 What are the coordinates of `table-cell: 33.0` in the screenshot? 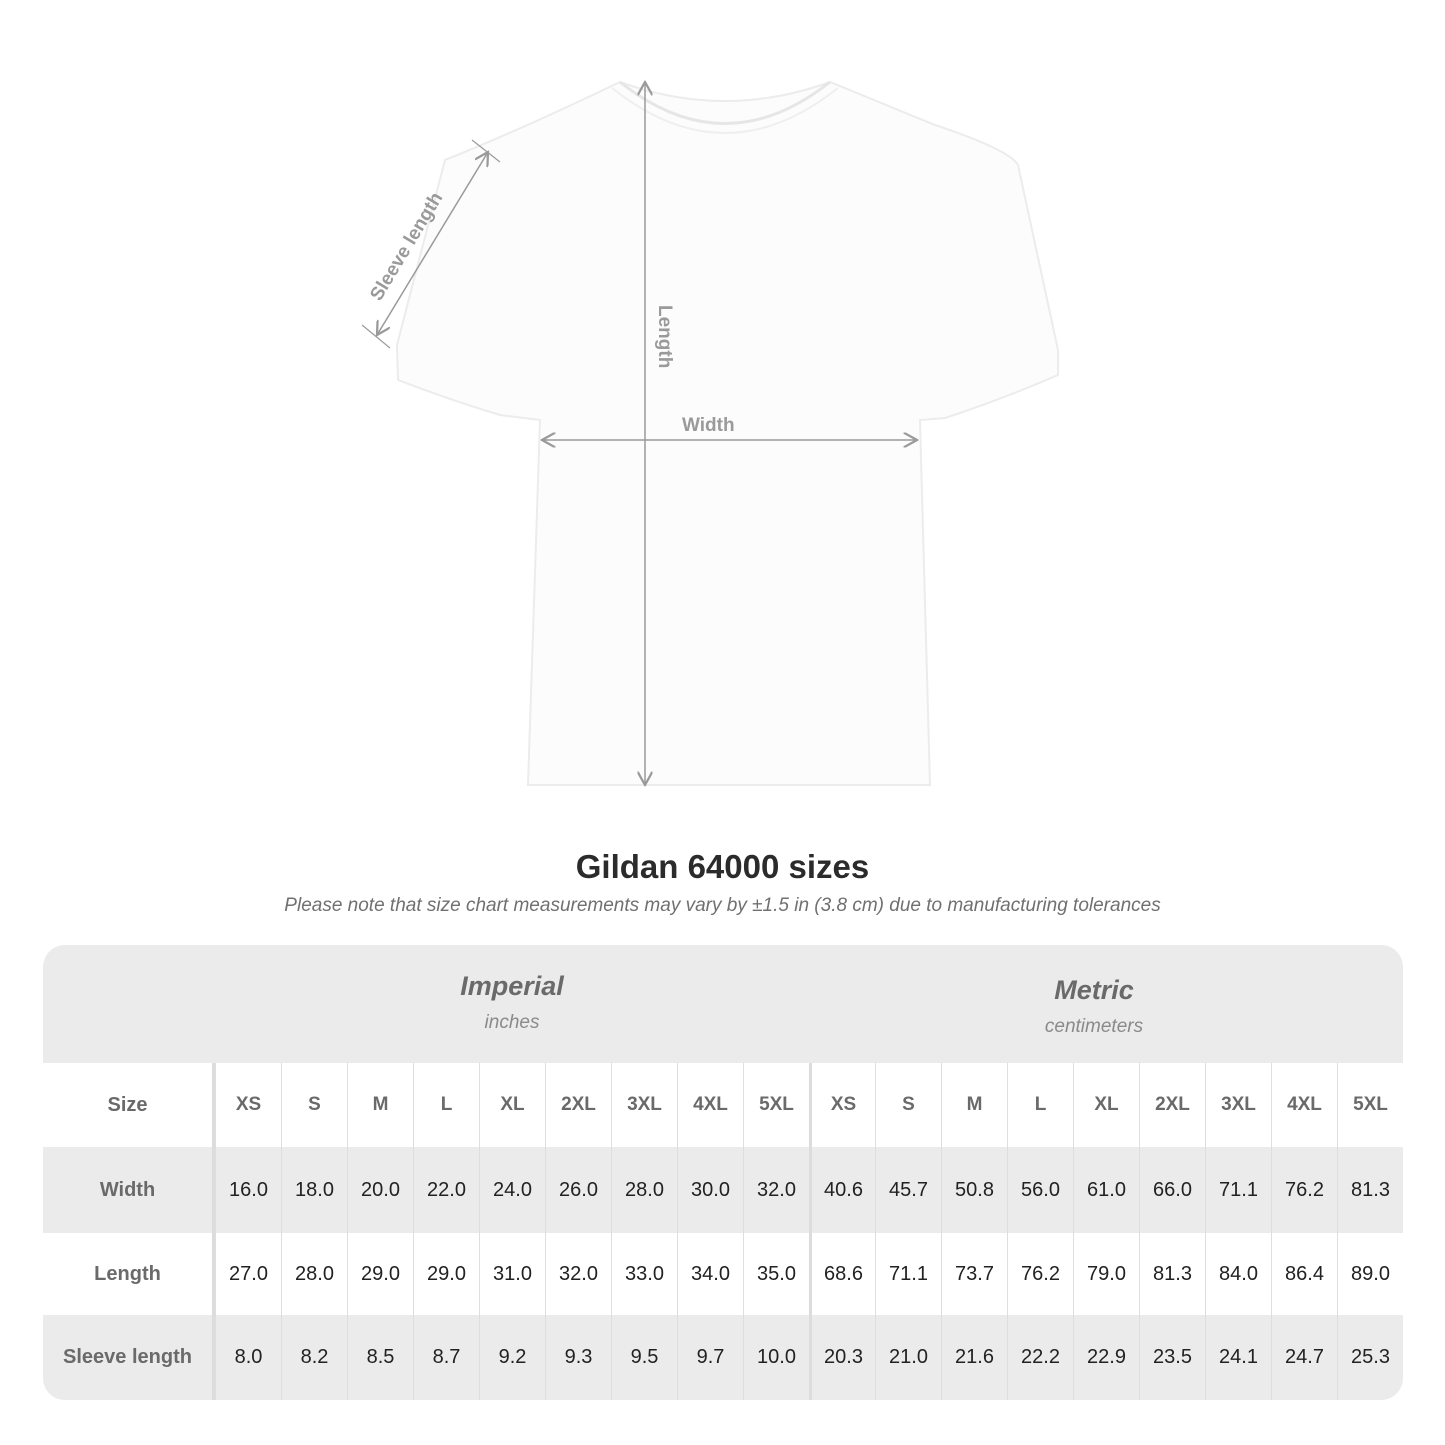 It's located at (644, 1274).